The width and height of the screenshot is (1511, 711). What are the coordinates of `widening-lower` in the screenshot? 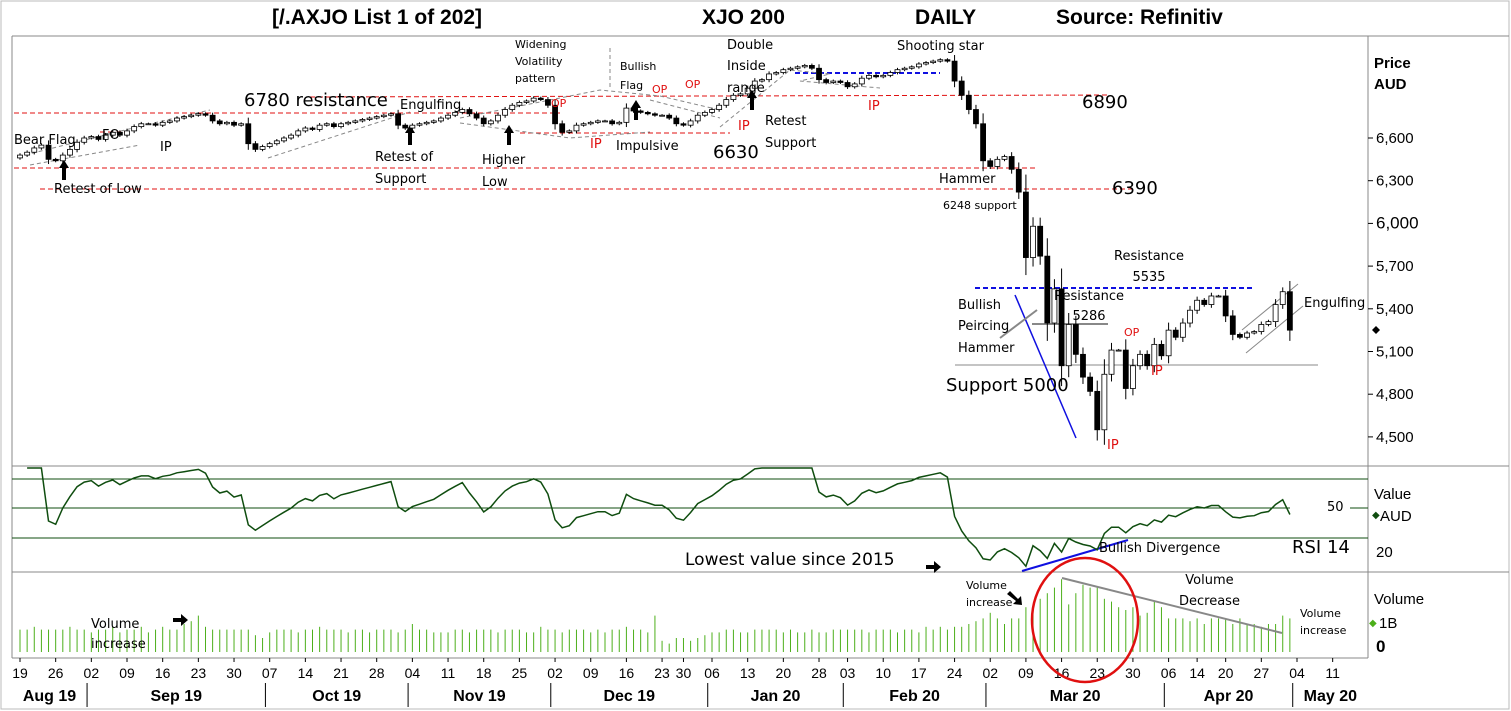 It's located at (555, 130).